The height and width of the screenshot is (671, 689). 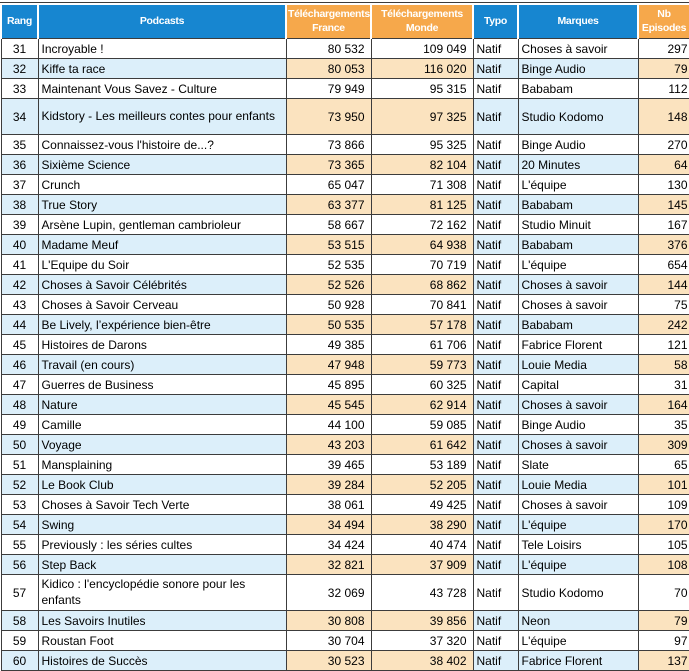 I want to click on cell-podcast: Les Savoirs Inutiles, so click(x=162, y=620).